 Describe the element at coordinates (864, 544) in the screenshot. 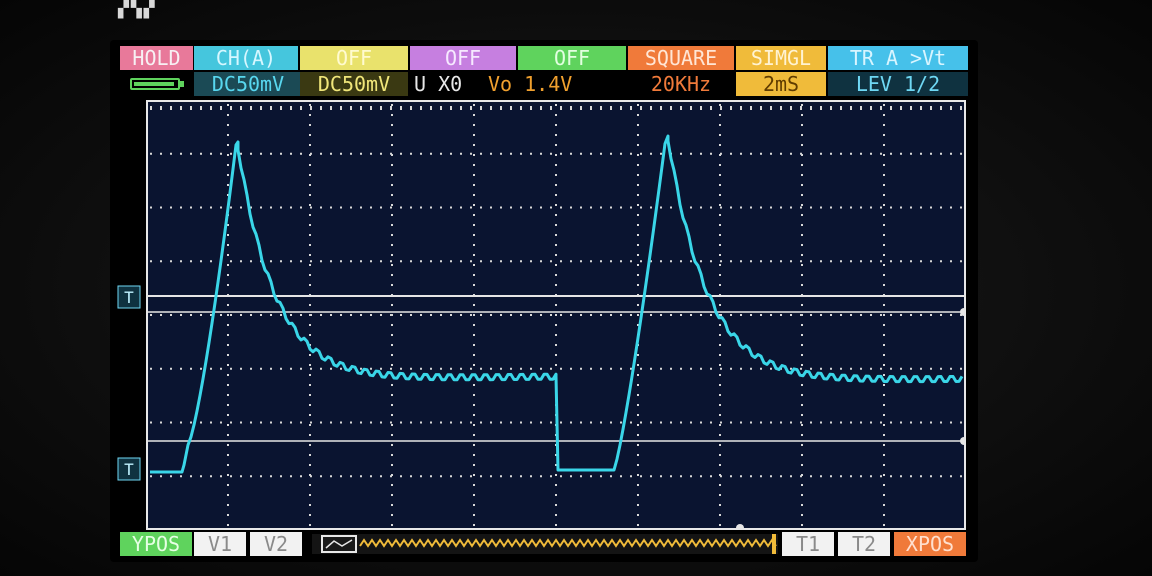

I see `t2-button: T2` at that location.